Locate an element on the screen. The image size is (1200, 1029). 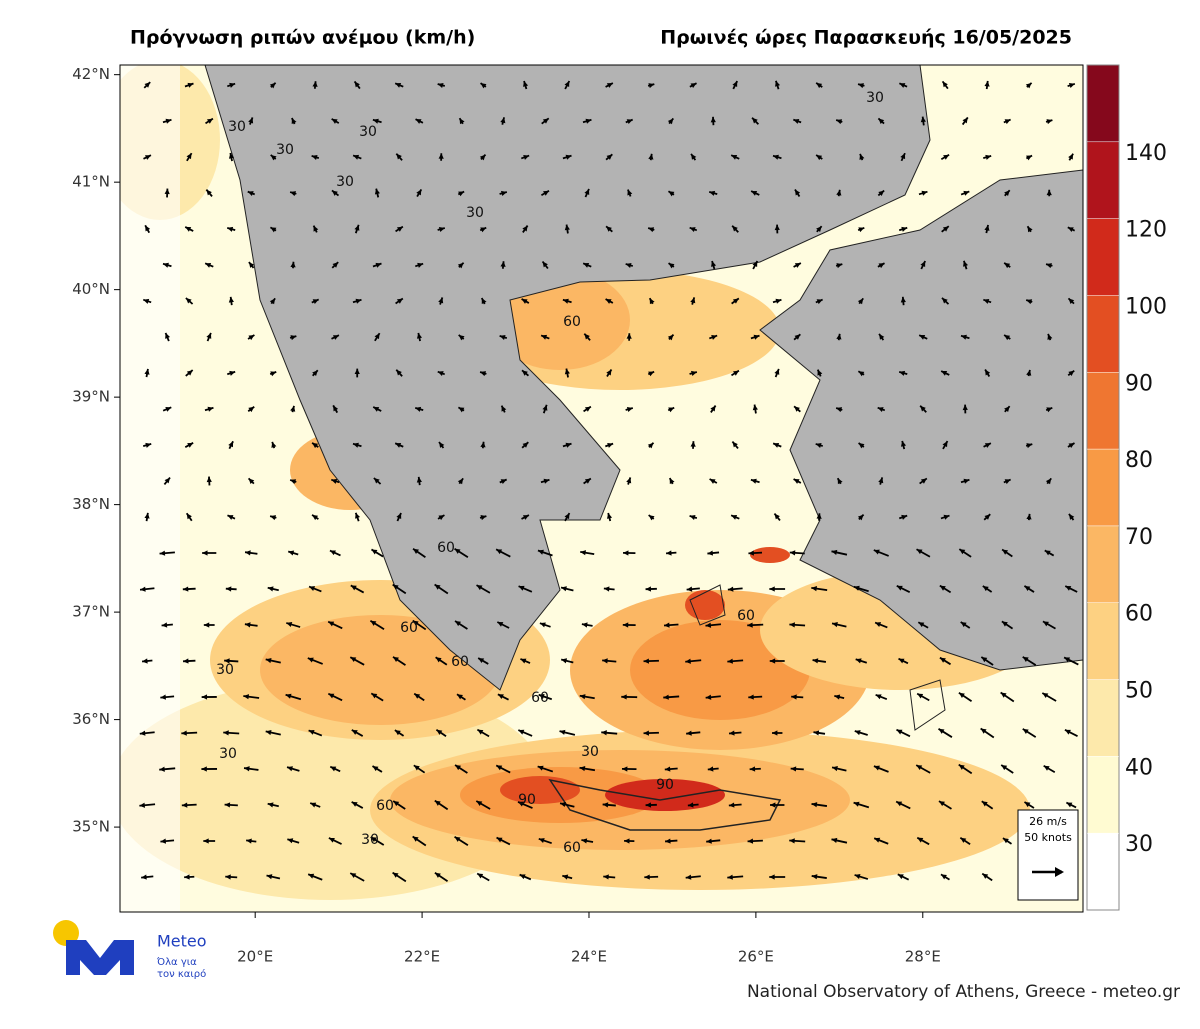
y-tick-label: 42°N is located at coordinates (91, 74).